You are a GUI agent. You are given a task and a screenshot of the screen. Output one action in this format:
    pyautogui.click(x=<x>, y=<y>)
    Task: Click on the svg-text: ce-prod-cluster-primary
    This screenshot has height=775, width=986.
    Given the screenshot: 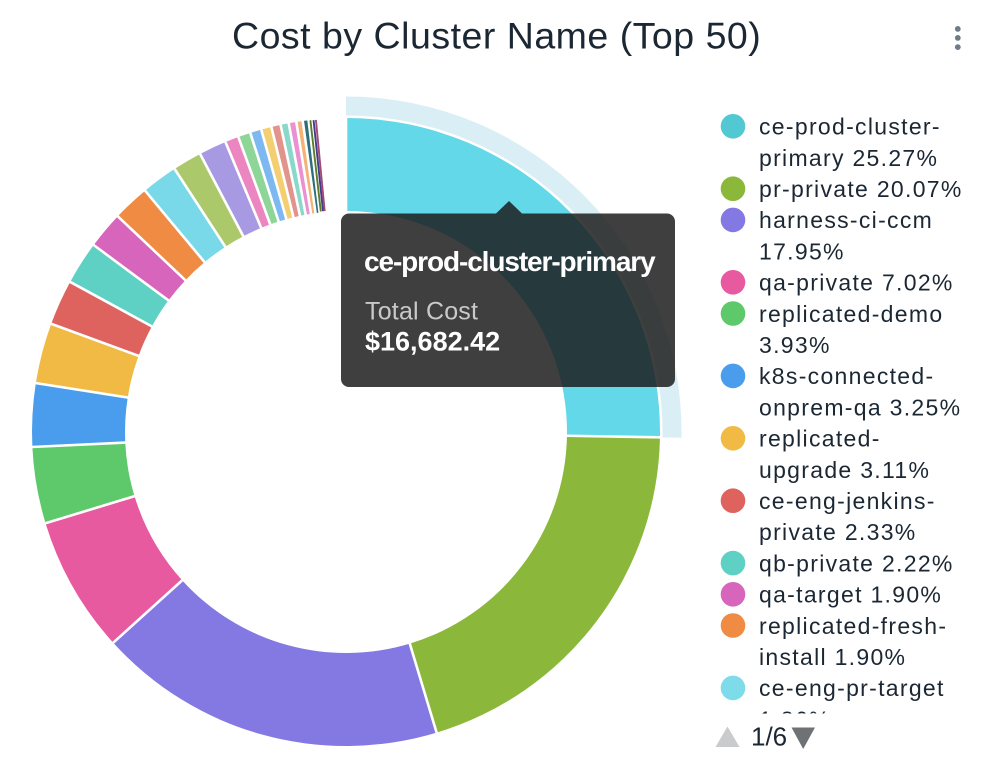 What is the action you would take?
    pyautogui.click(x=510, y=261)
    